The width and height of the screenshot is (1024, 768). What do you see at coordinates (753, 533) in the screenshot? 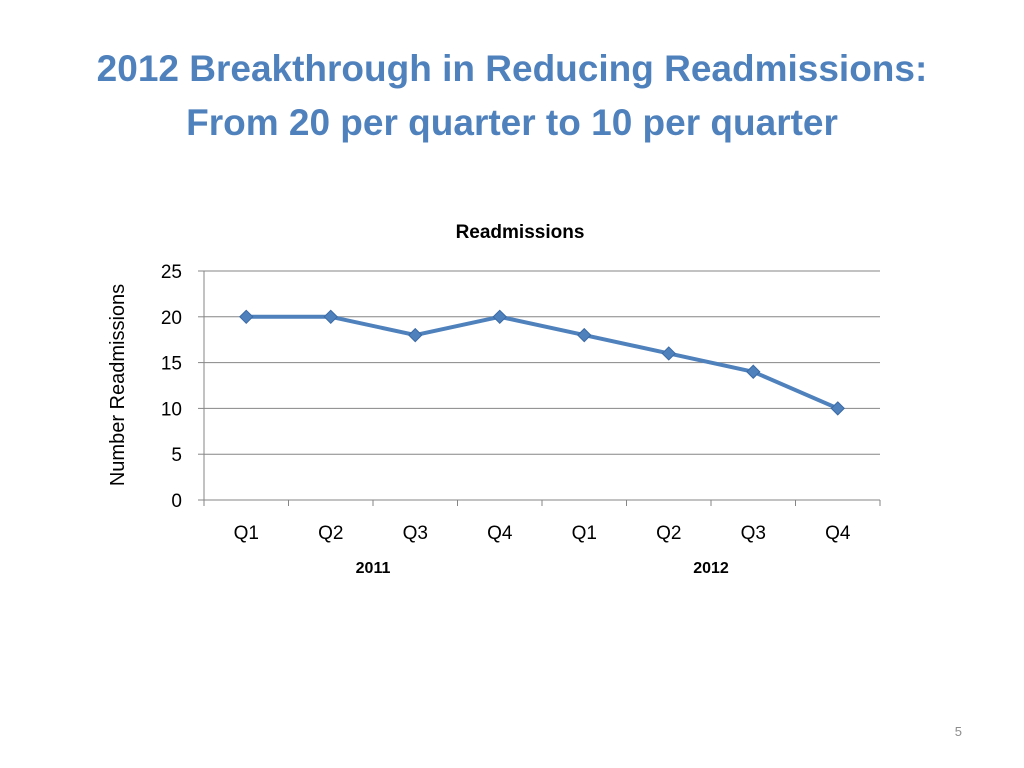
I see `x-tick-label-6: Q3` at bounding box center [753, 533].